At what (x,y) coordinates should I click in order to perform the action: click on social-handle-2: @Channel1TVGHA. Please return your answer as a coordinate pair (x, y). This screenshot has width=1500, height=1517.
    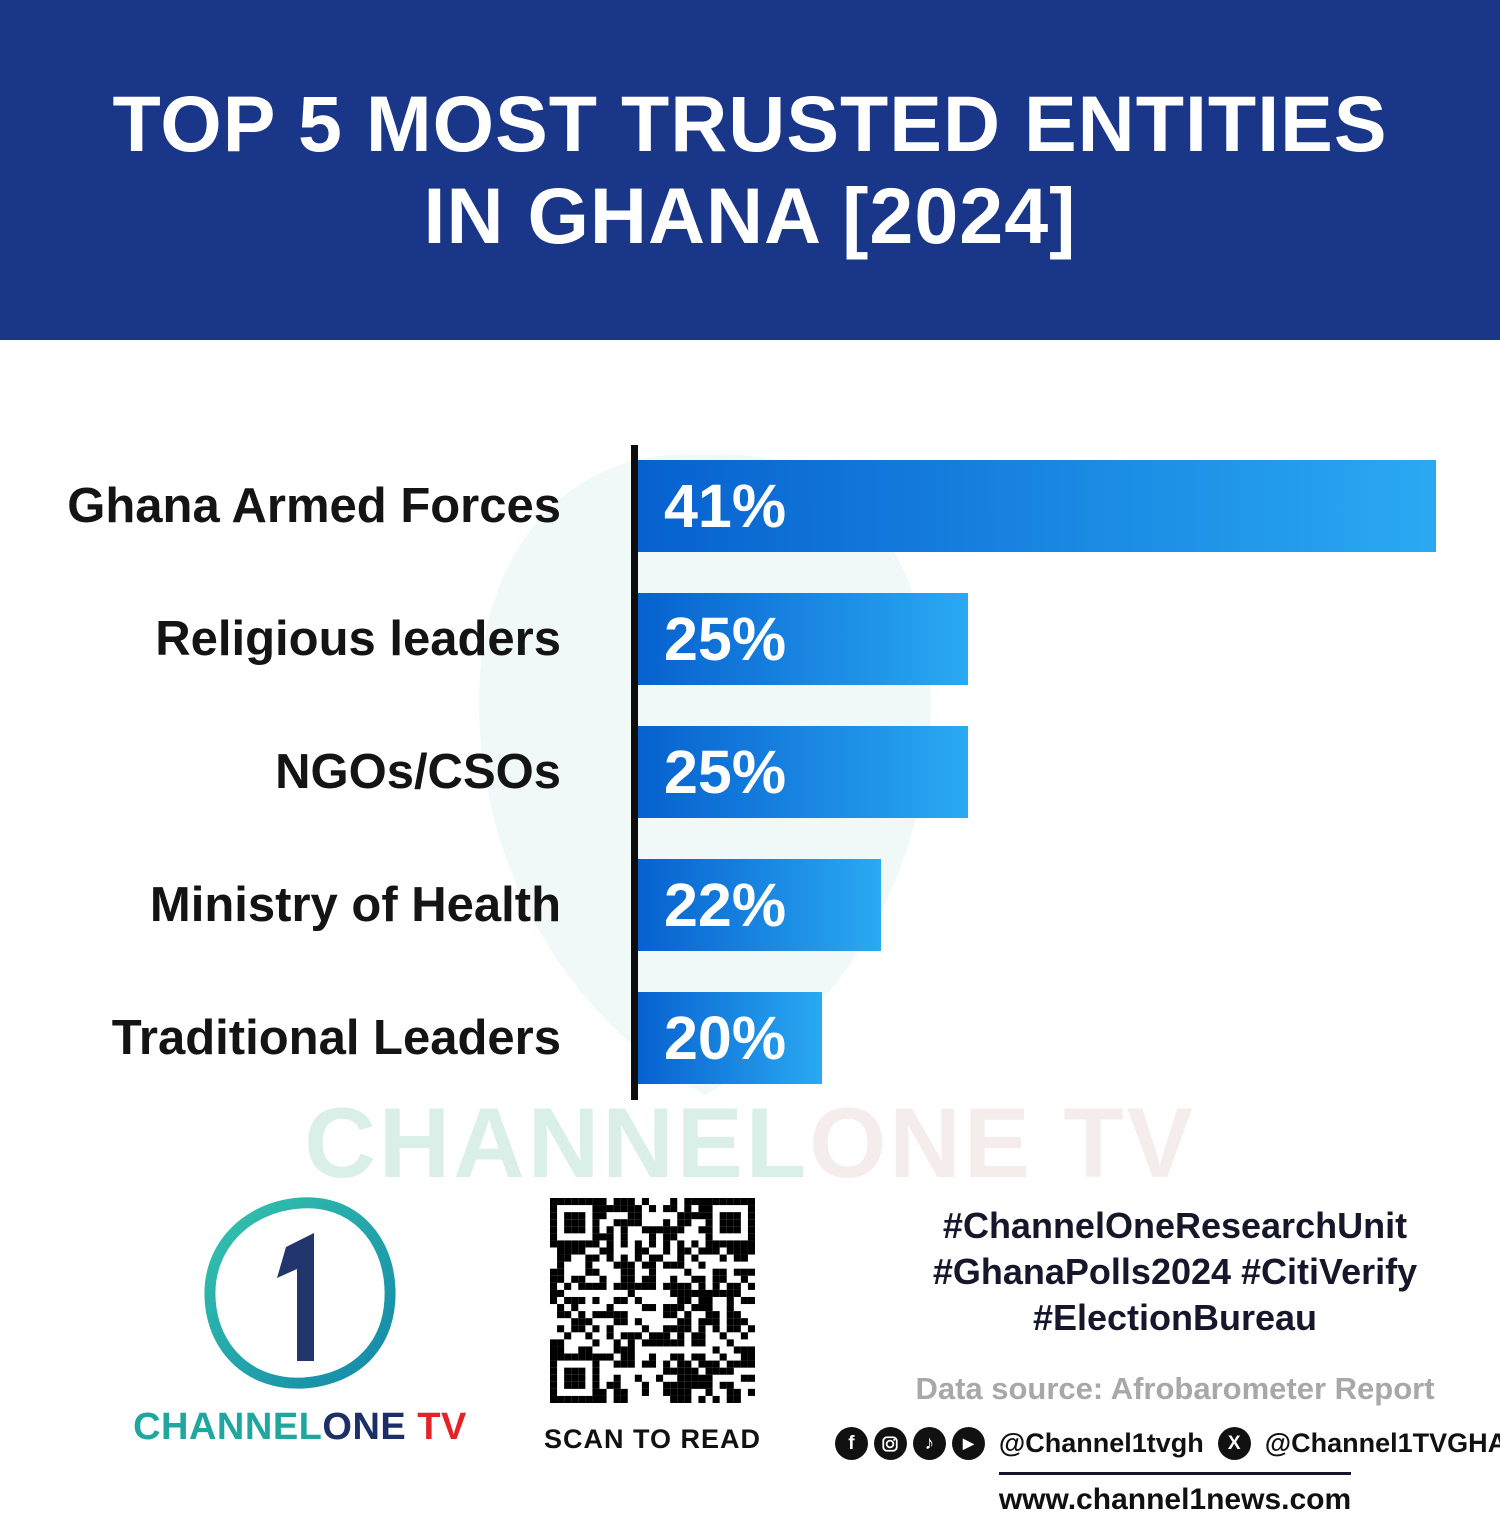
    Looking at the image, I should click on (1382, 1443).